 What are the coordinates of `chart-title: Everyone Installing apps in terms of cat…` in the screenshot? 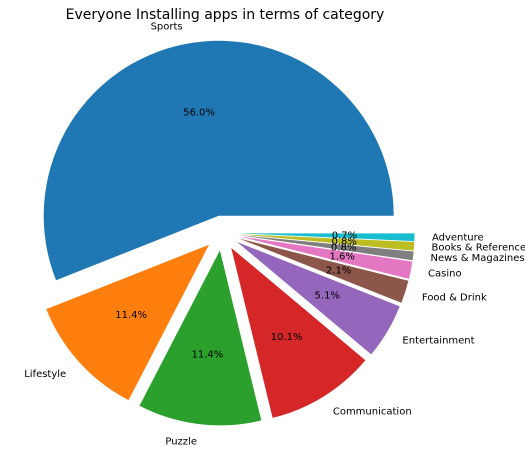 It's located at (225, 15).